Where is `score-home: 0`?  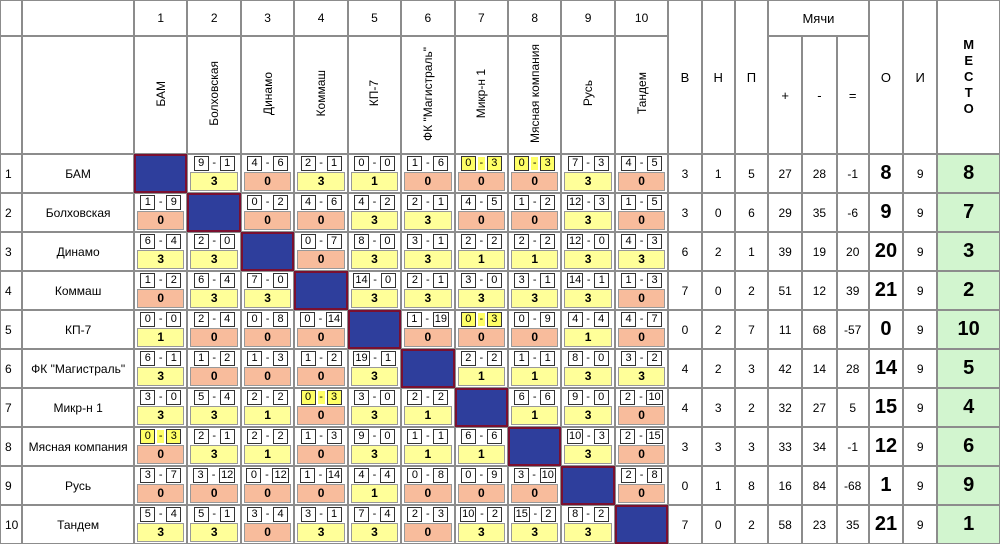 score-home: 0 is located at coordinates (255, 202).